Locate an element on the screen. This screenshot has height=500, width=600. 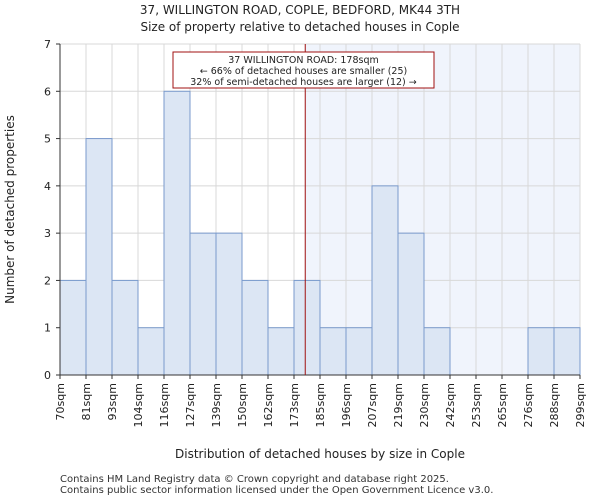
x-tick-label: 219sqm is located at coordinates (398, 405).